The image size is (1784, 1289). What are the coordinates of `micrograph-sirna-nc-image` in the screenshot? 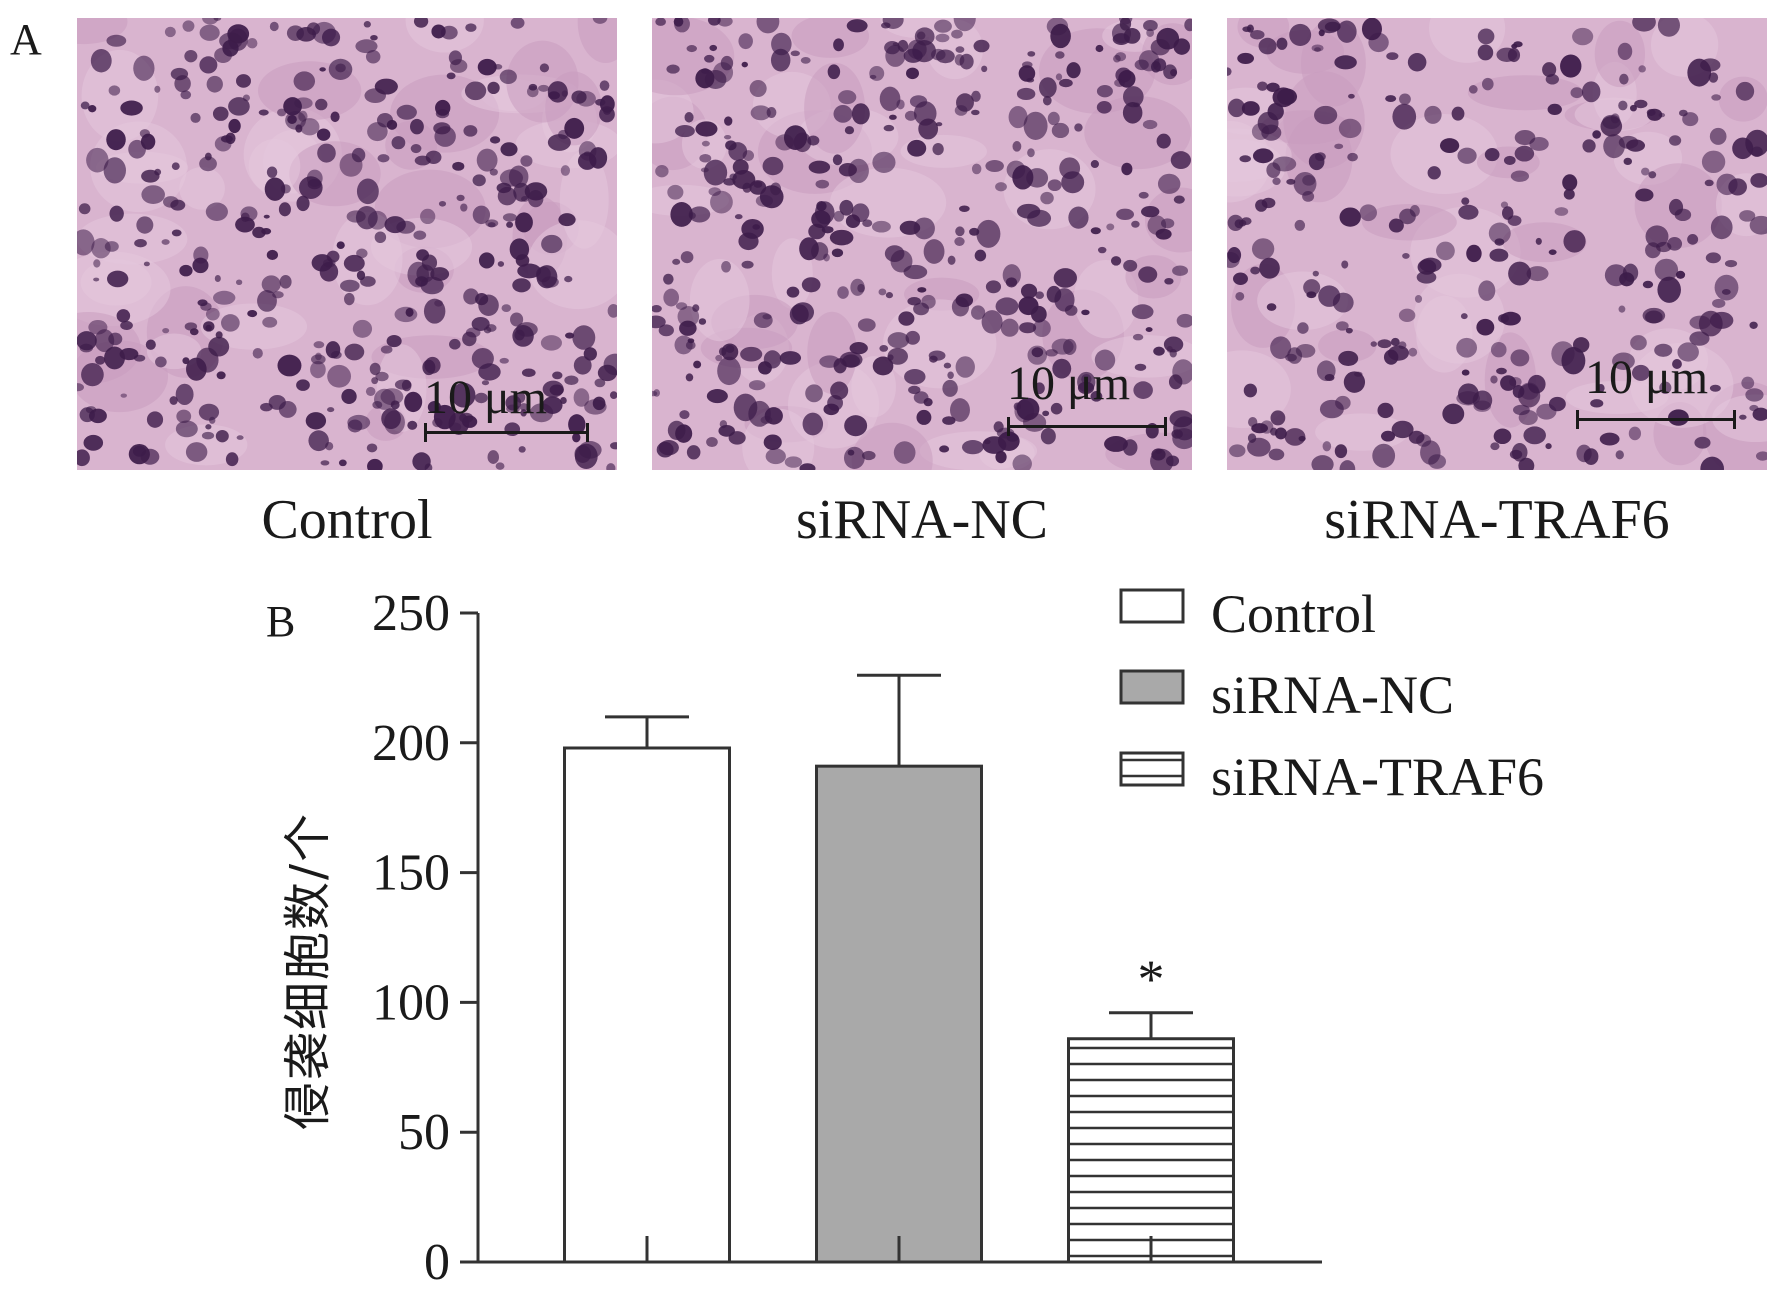 It's located at (922, 244).